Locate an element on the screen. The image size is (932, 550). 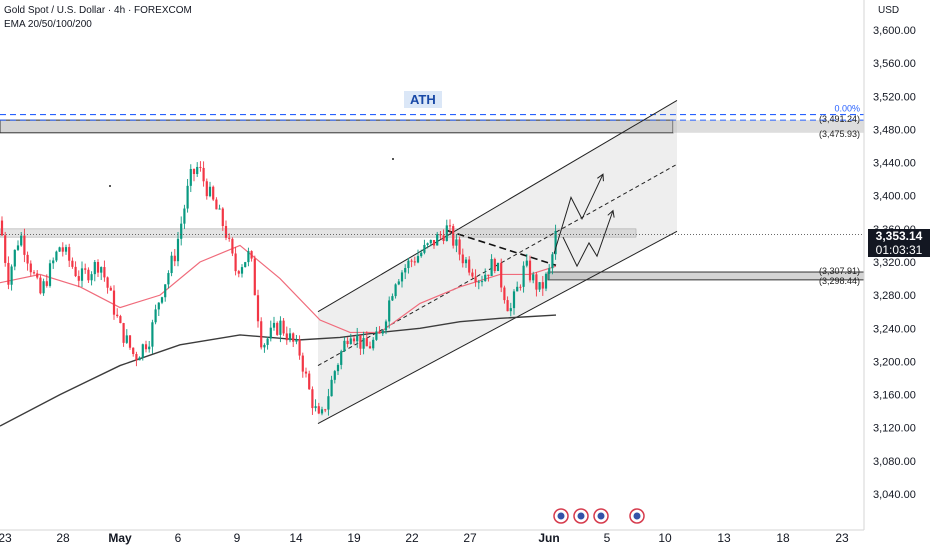
countdown-tag: 01:03:31 is located at coordinates (899, 250).